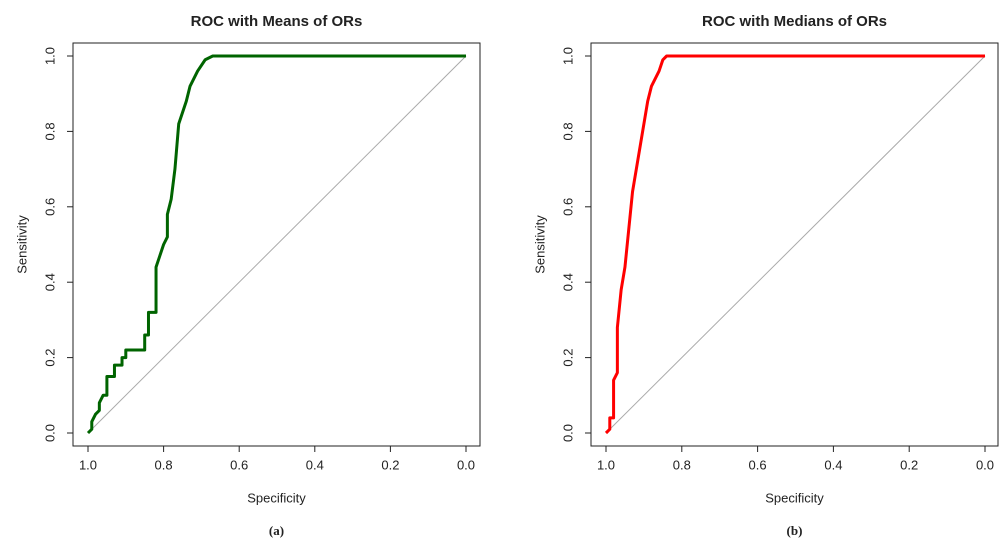 Image resolution: width=1001 pixels, height=547 pixels. Describe the element at coordinates (794, 21) in the screenshot. I see `chart-title: ROC with Medians of ORs` at that location.